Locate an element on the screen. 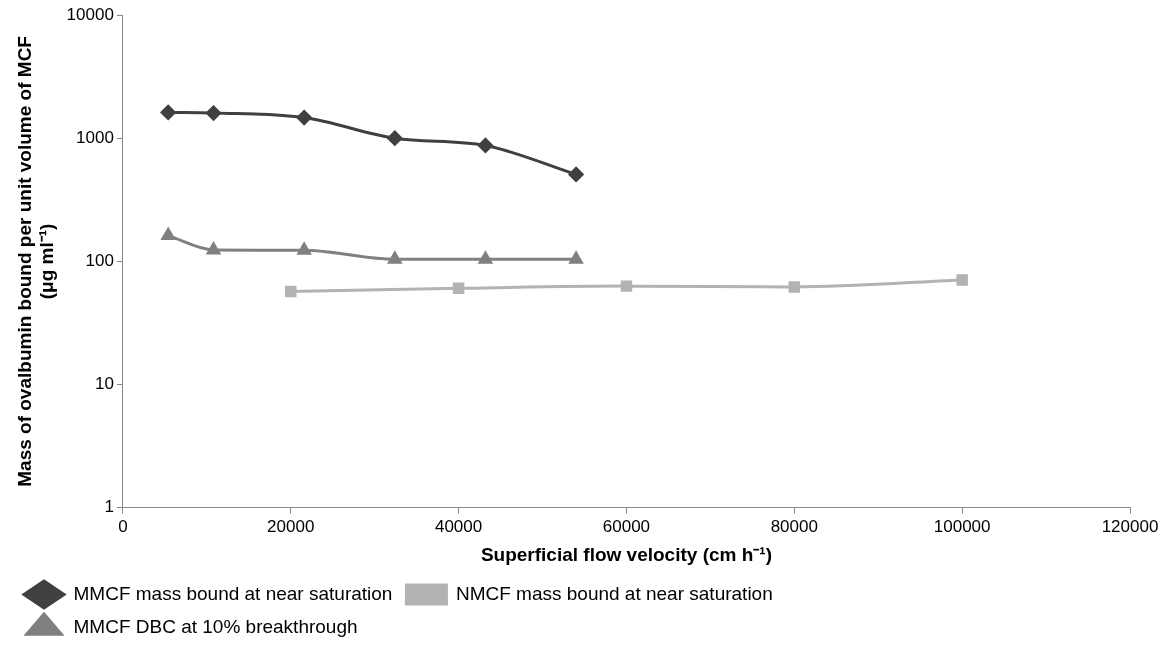  y-tick-label: 10000 is located at coordinates (90, 14).